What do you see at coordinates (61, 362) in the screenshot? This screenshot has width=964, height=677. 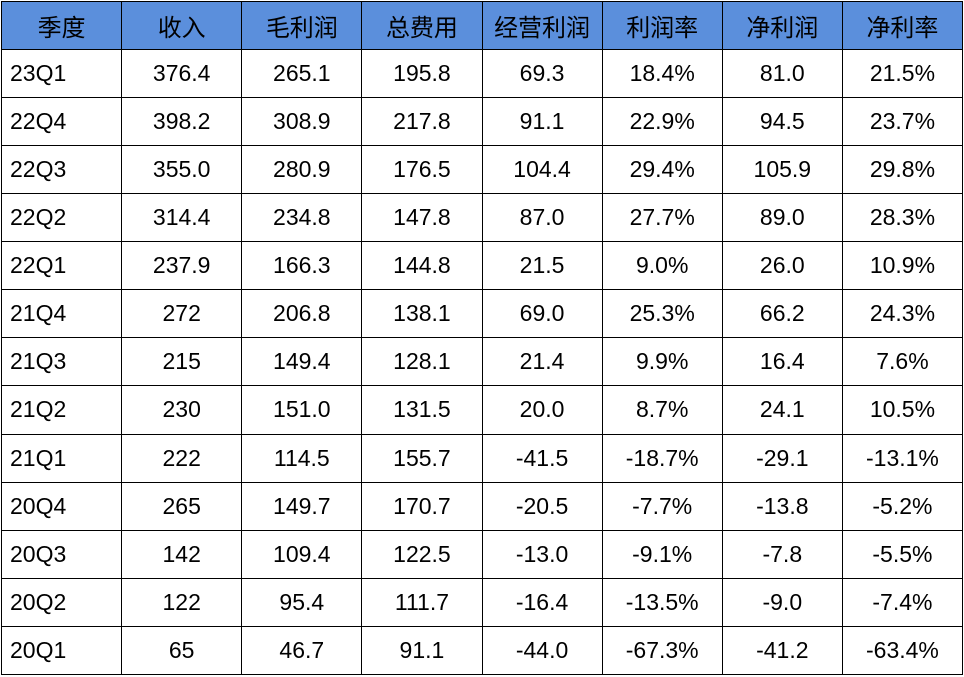 I see `quarter-cell: 21Q3` at bounding box center [61, 362].